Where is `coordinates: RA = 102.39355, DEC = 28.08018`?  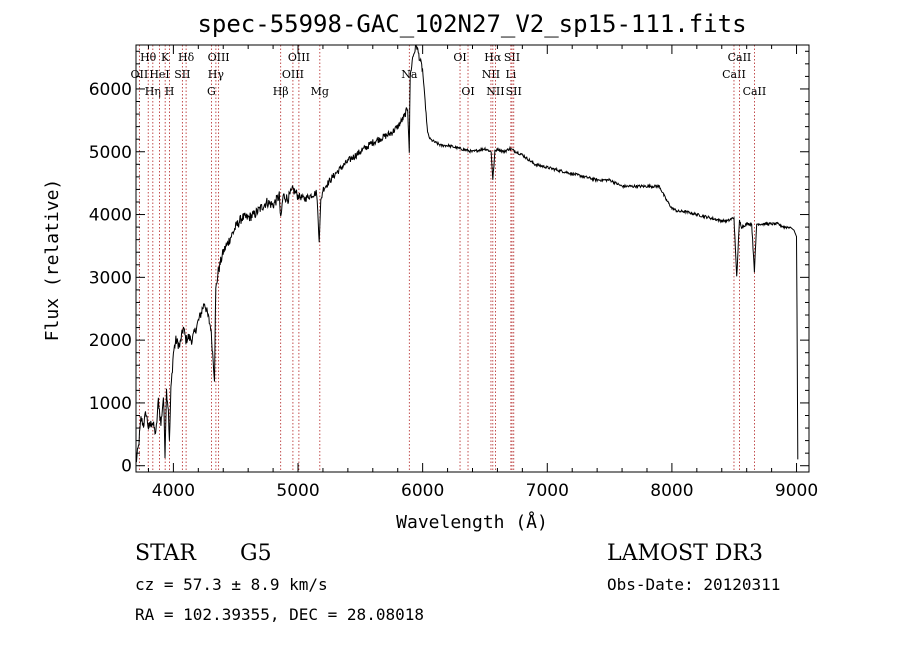
coordinates: RA = 102.39355, DEC = 28.08018 is located at coordinates (279, 614).